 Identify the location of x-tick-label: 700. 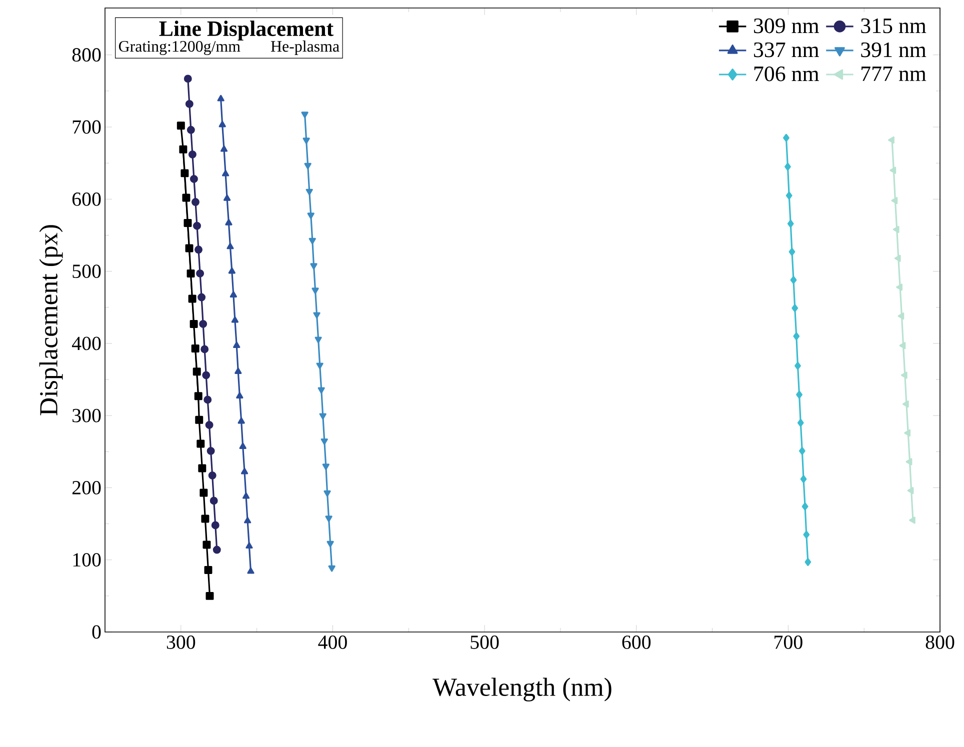
(788, 642).